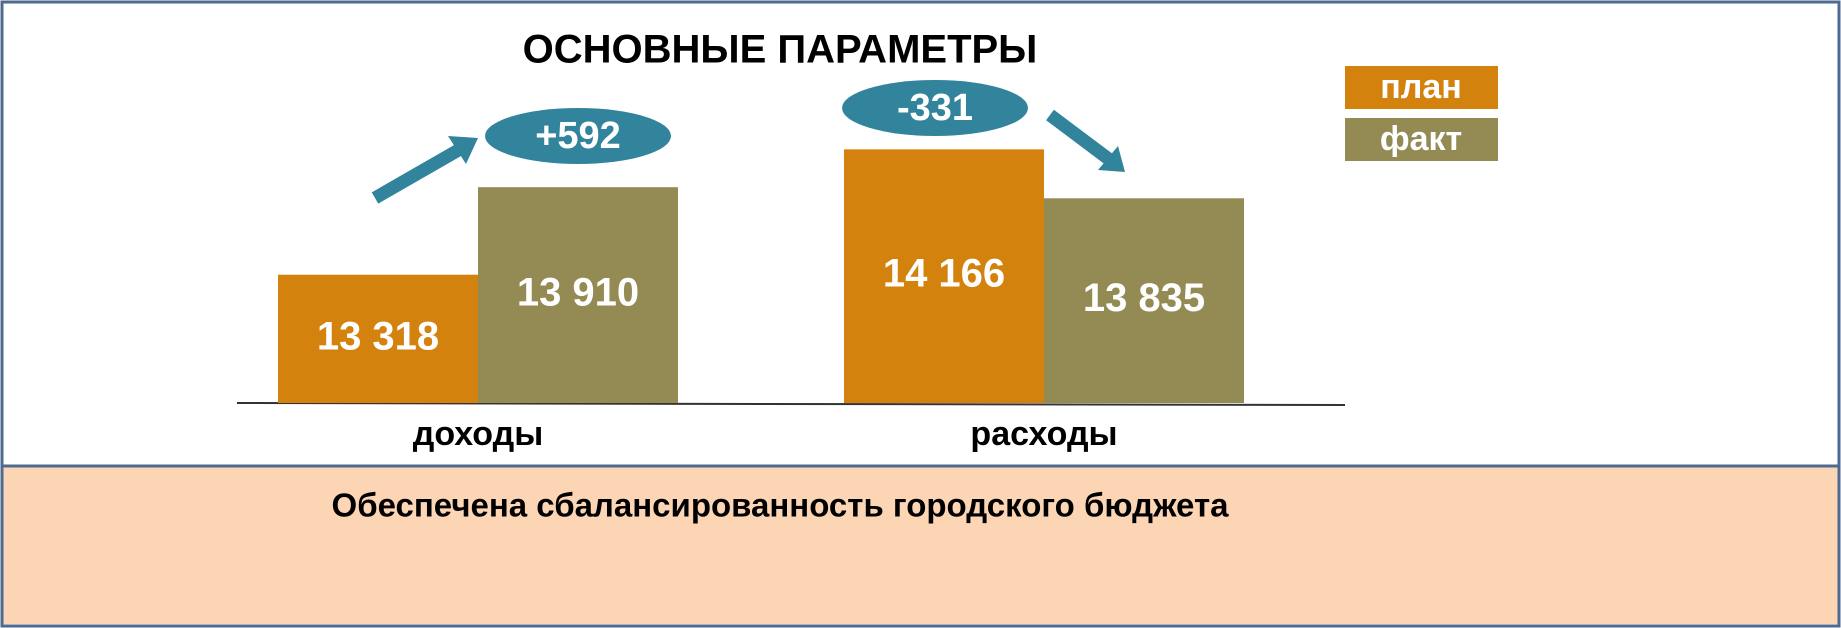  I want to click on data-label: 13 318, so click(378, 336).